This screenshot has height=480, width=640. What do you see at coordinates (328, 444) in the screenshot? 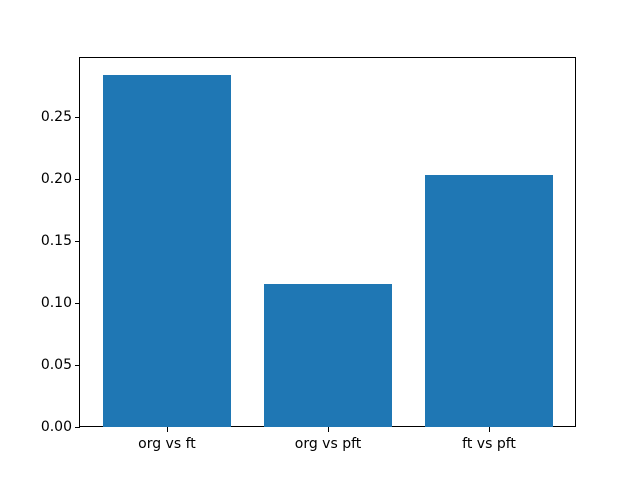
I see `x-tick-label: org vs pft` at bounding box center [328, 444].